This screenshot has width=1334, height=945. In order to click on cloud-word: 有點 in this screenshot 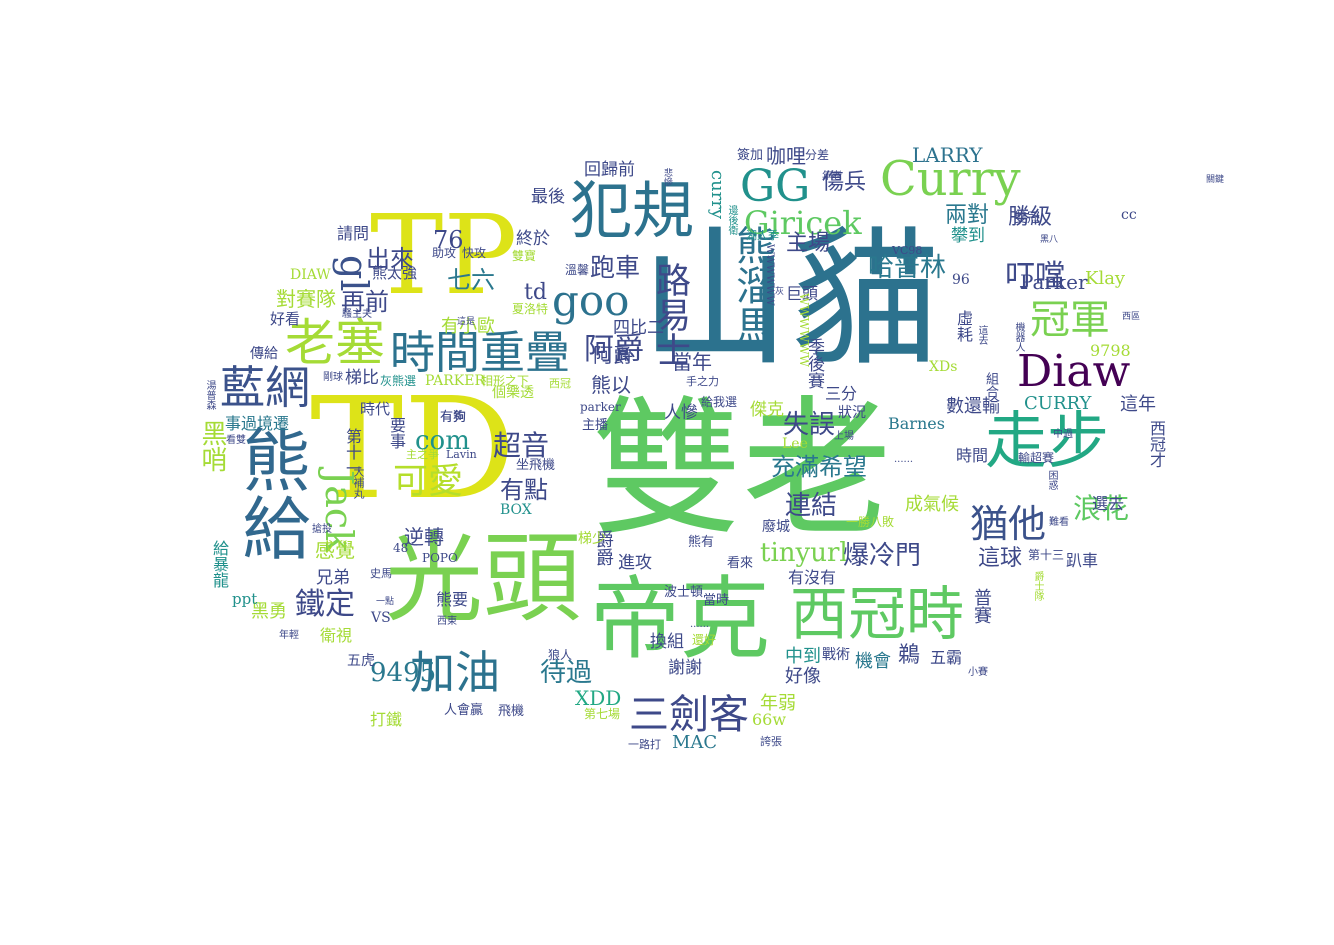, I will do `click(524, 490)`.